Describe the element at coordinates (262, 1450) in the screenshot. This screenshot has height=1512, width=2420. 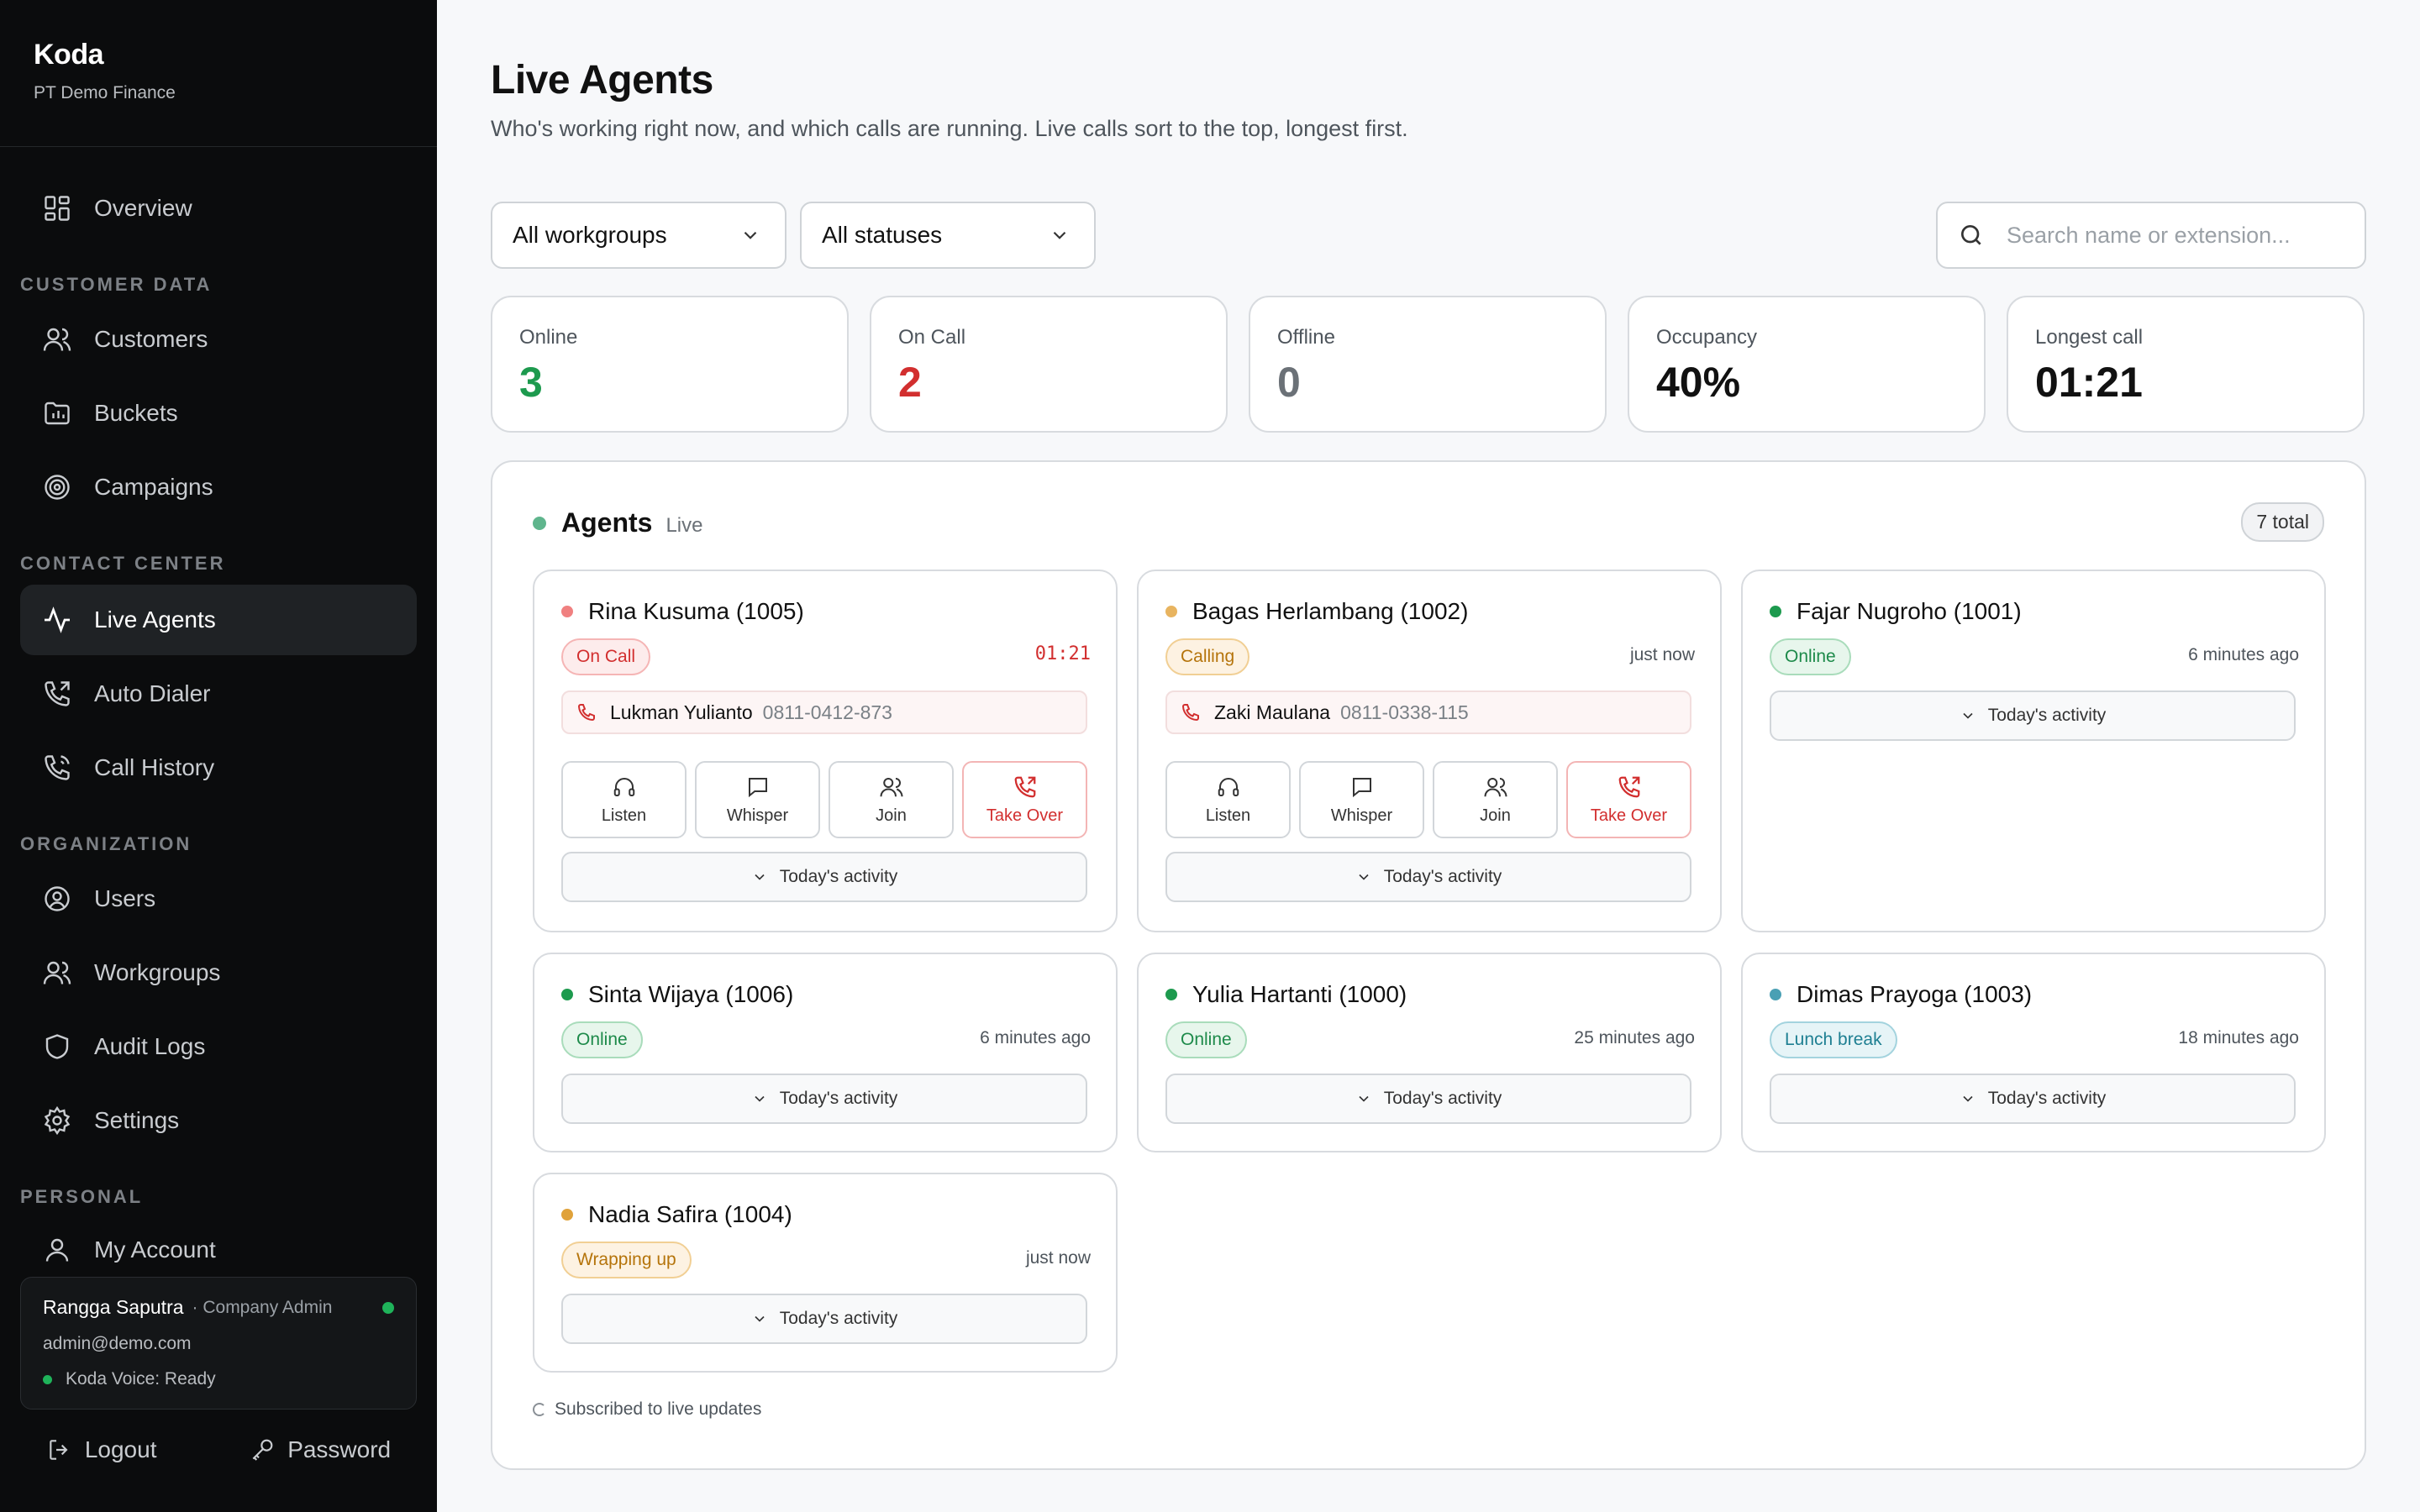
I see `key-icon` at that location.